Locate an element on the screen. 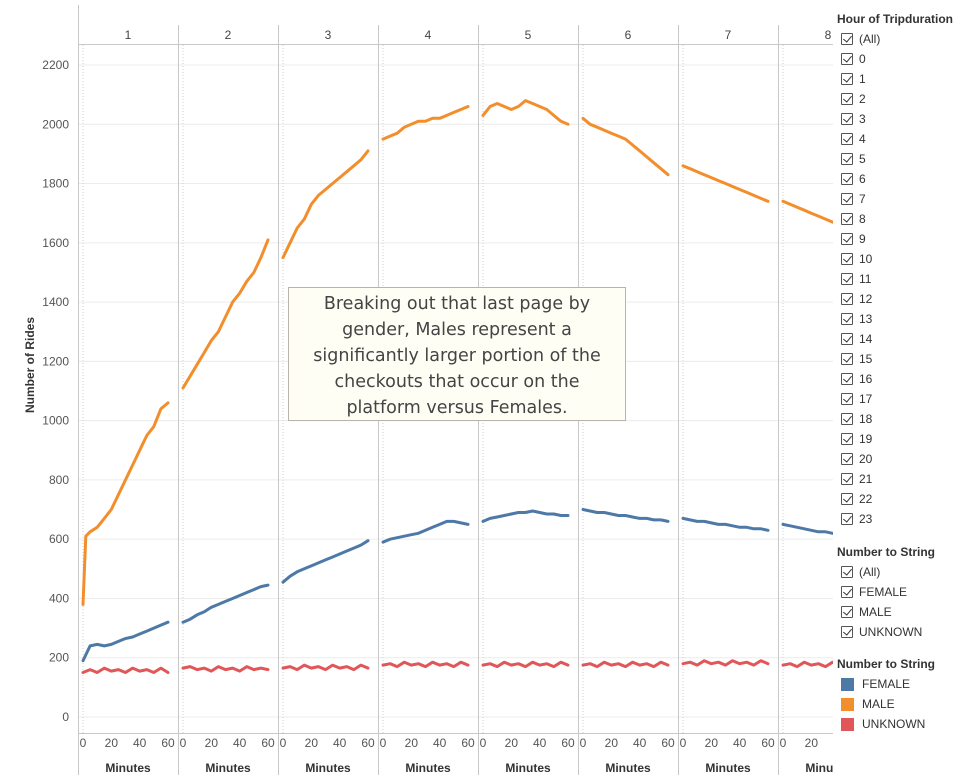 This screenshot has height=775, width=963. hour-filter-item: 20 is located at coordinates (856, 459).